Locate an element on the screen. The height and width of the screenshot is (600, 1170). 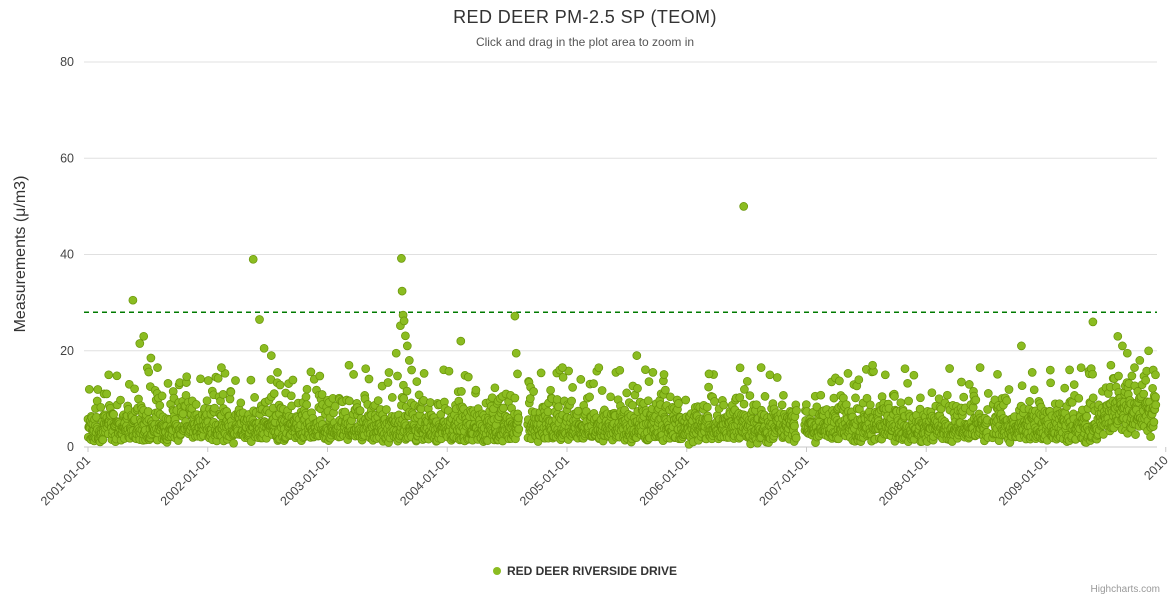
legend-item: RED DEER RIVERSIDE DRIVE is located at coordinates (585, 571).